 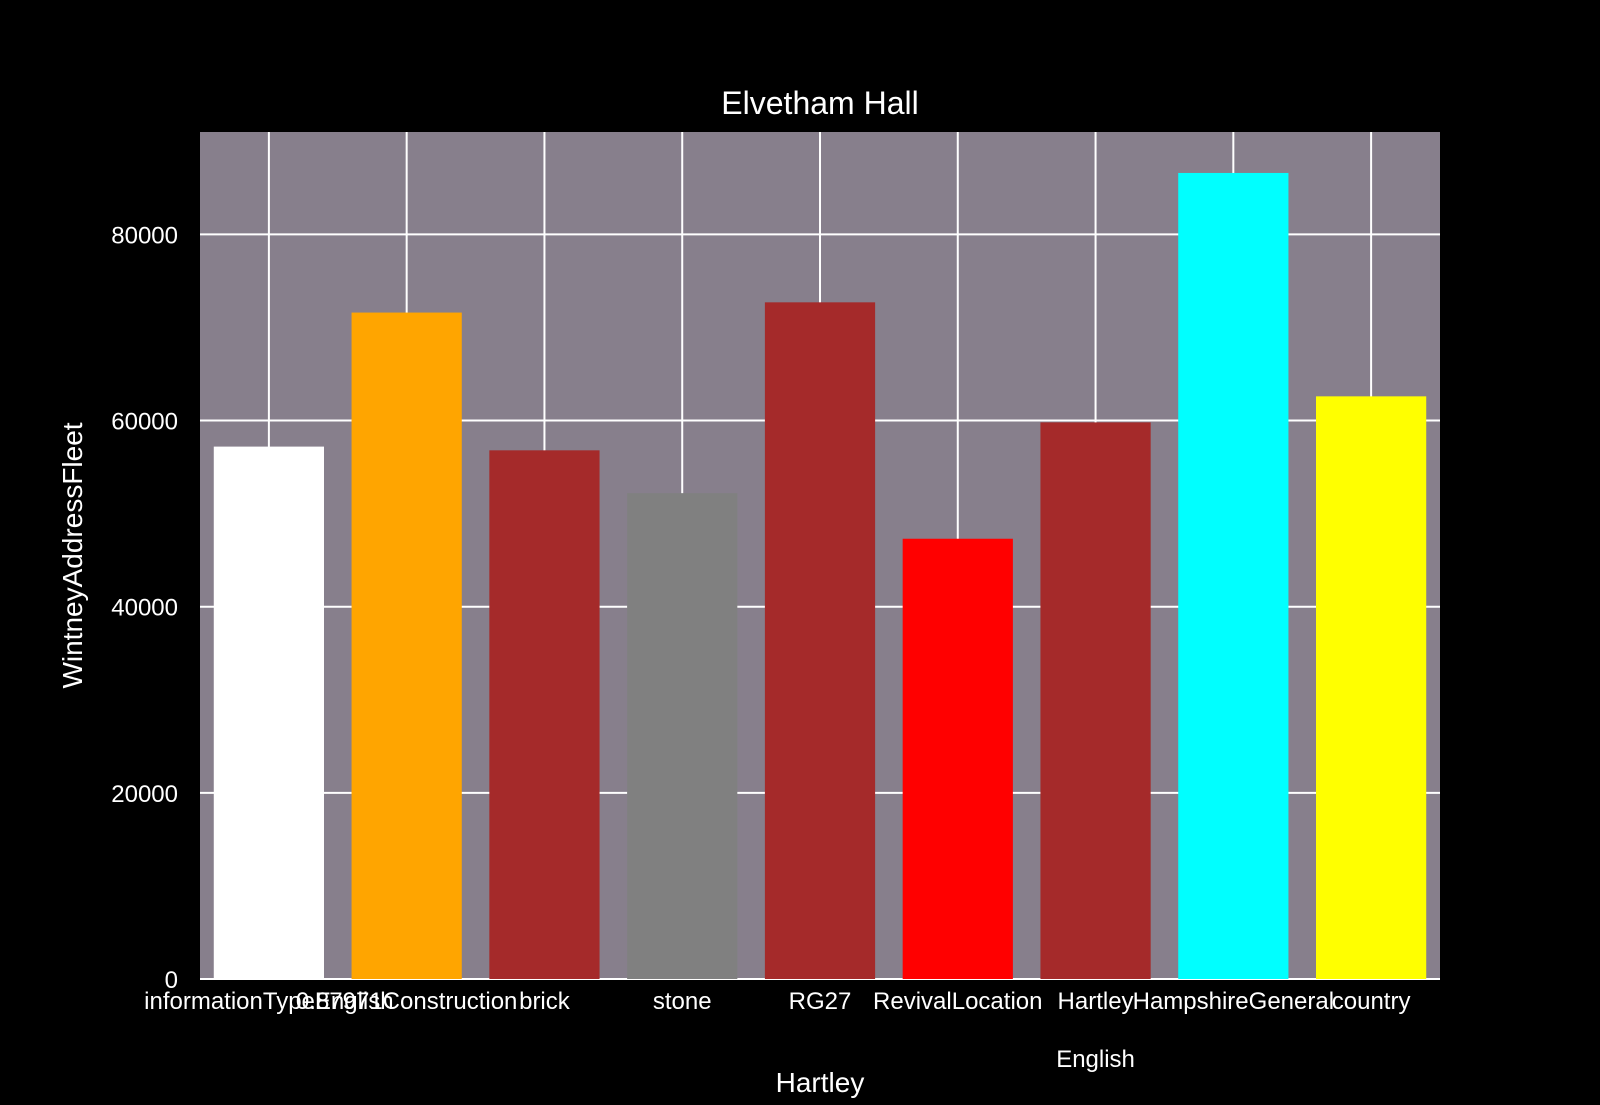 I want to click on y-axis-label: WintneyAddressFleet, so click(x=72, y=555).